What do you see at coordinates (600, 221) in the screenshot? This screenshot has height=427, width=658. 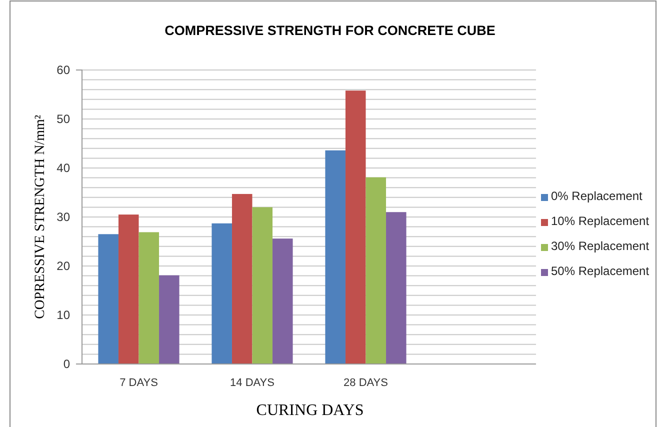 I see `legend-label: 10% Replacement` at bounding box center [600, 221].